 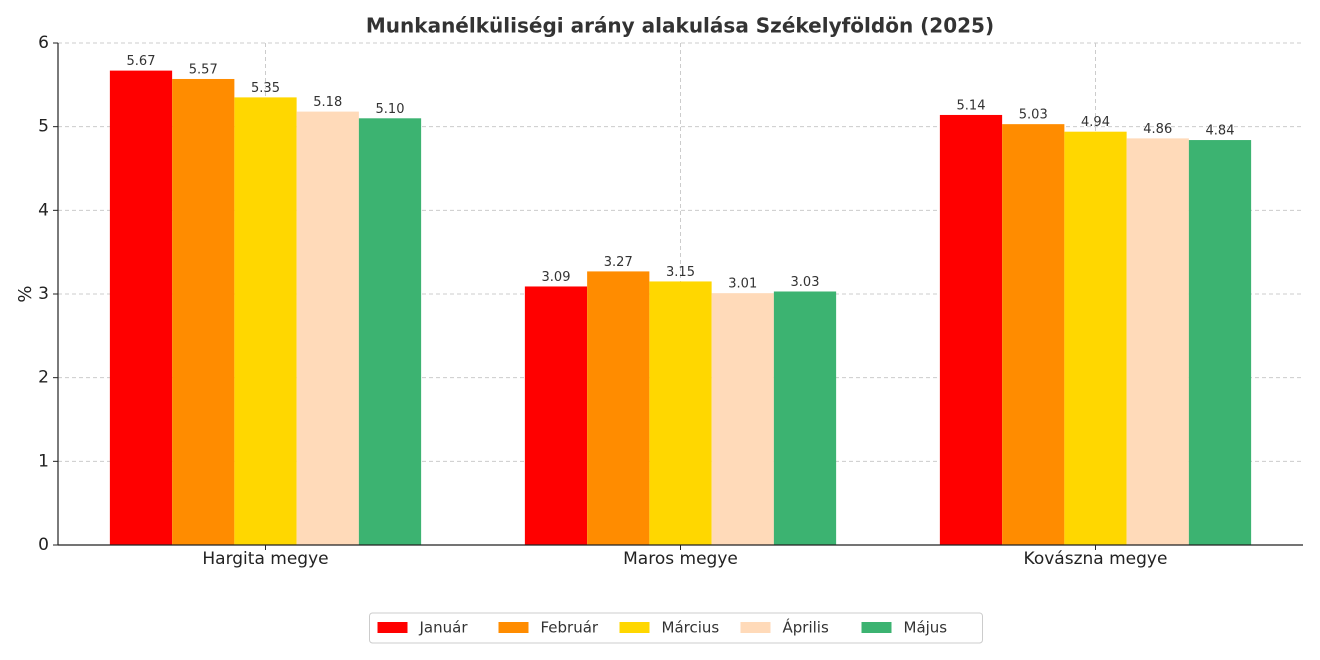 What do you see at coordinates (805, 282) in the screenshot?
I see `data-label: 3.03` at bounding box center [805, 282].